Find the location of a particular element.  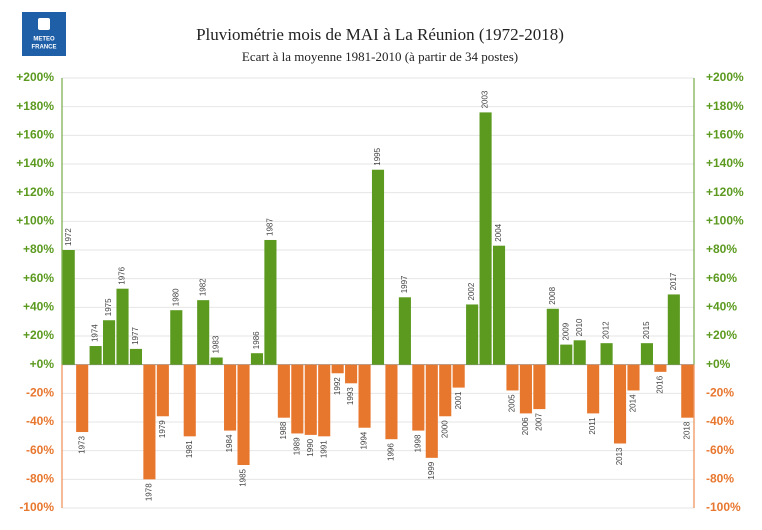

x-tick-label: 1975 is located at coordinates (108, 307).